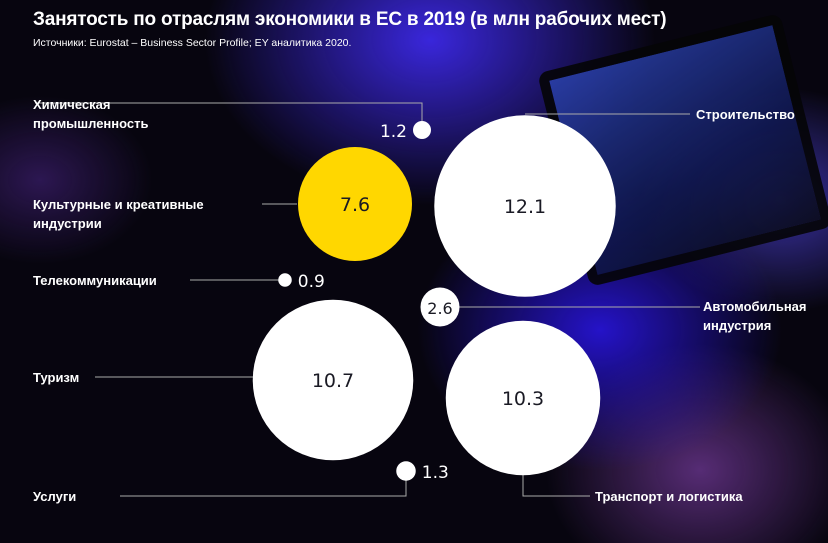 The image size is (828, 543). I want to click on category-label-line: промышленность, so click(91, 123).